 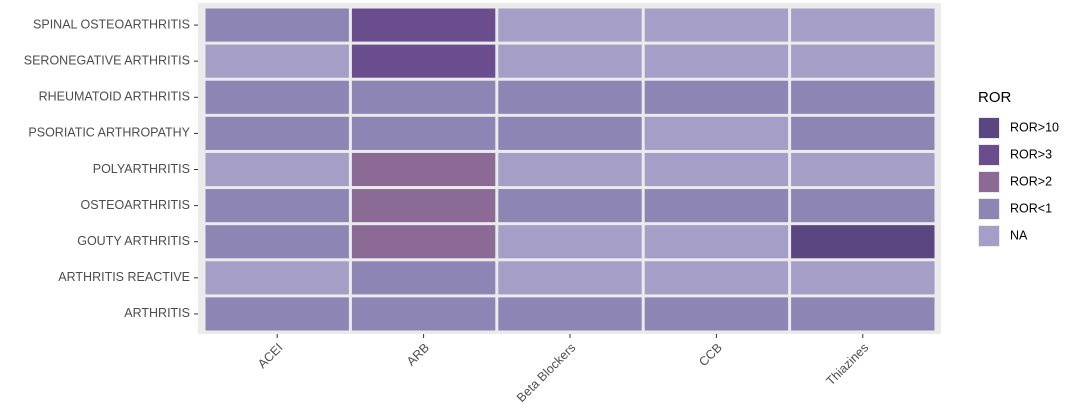 What do you see at coordinates (157, 313) in the screenshot?
I see `y-tick-label: ARTHRITIS` at bounding box center [157, 313].